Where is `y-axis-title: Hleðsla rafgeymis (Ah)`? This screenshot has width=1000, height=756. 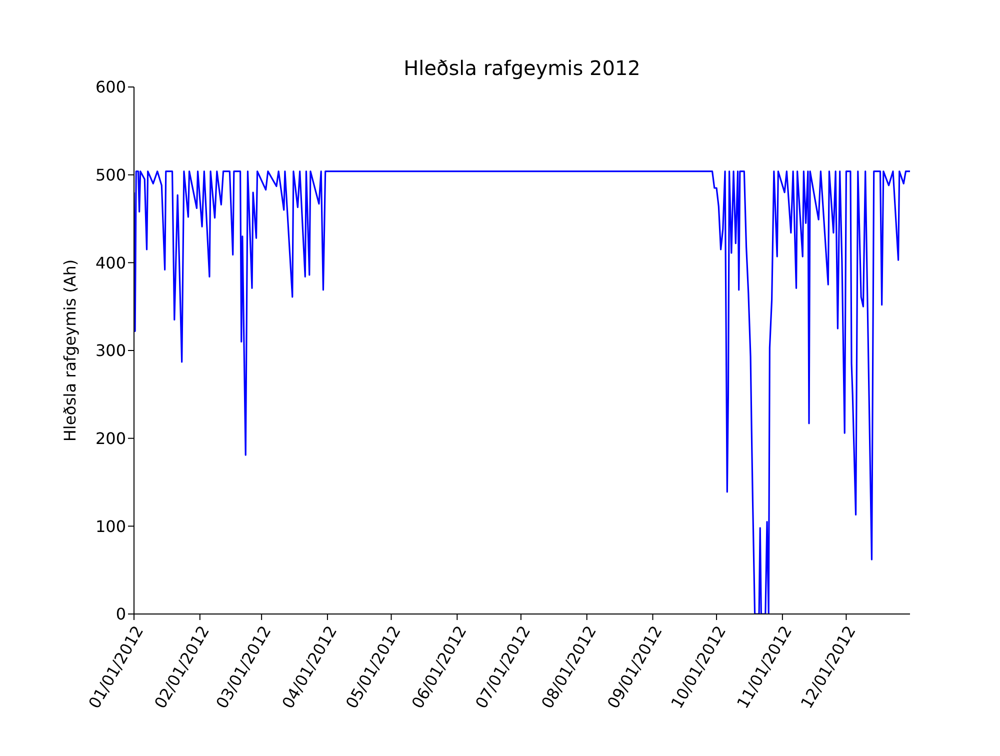
y-axis-title: Hleðsla rafgeymis (Ah) is located at coordinates (70, 350).